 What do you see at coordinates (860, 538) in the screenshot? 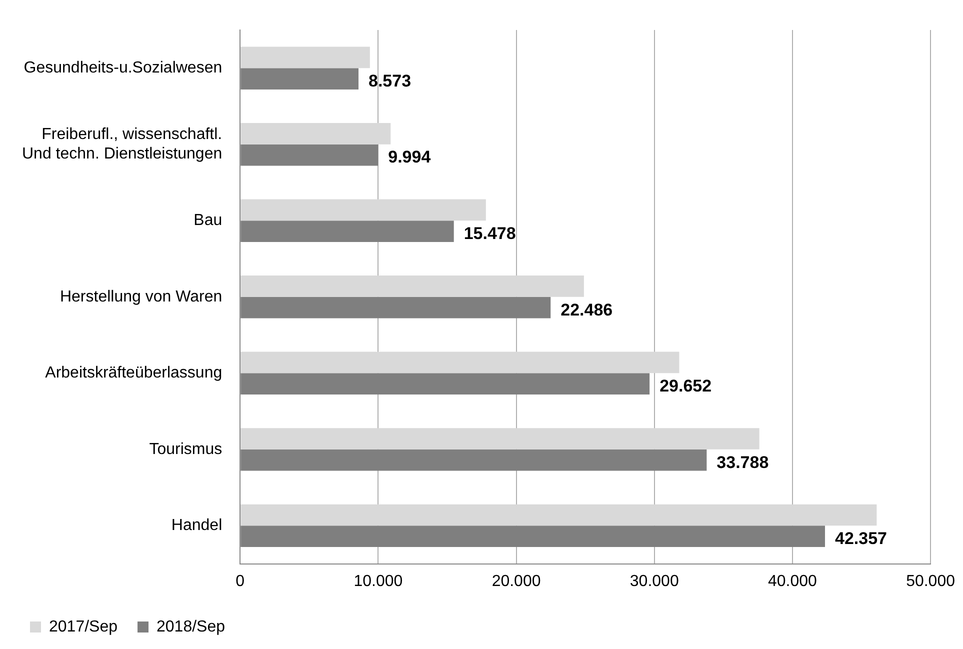
I see `data-label: 42.357` at bounding box center [860, 538].